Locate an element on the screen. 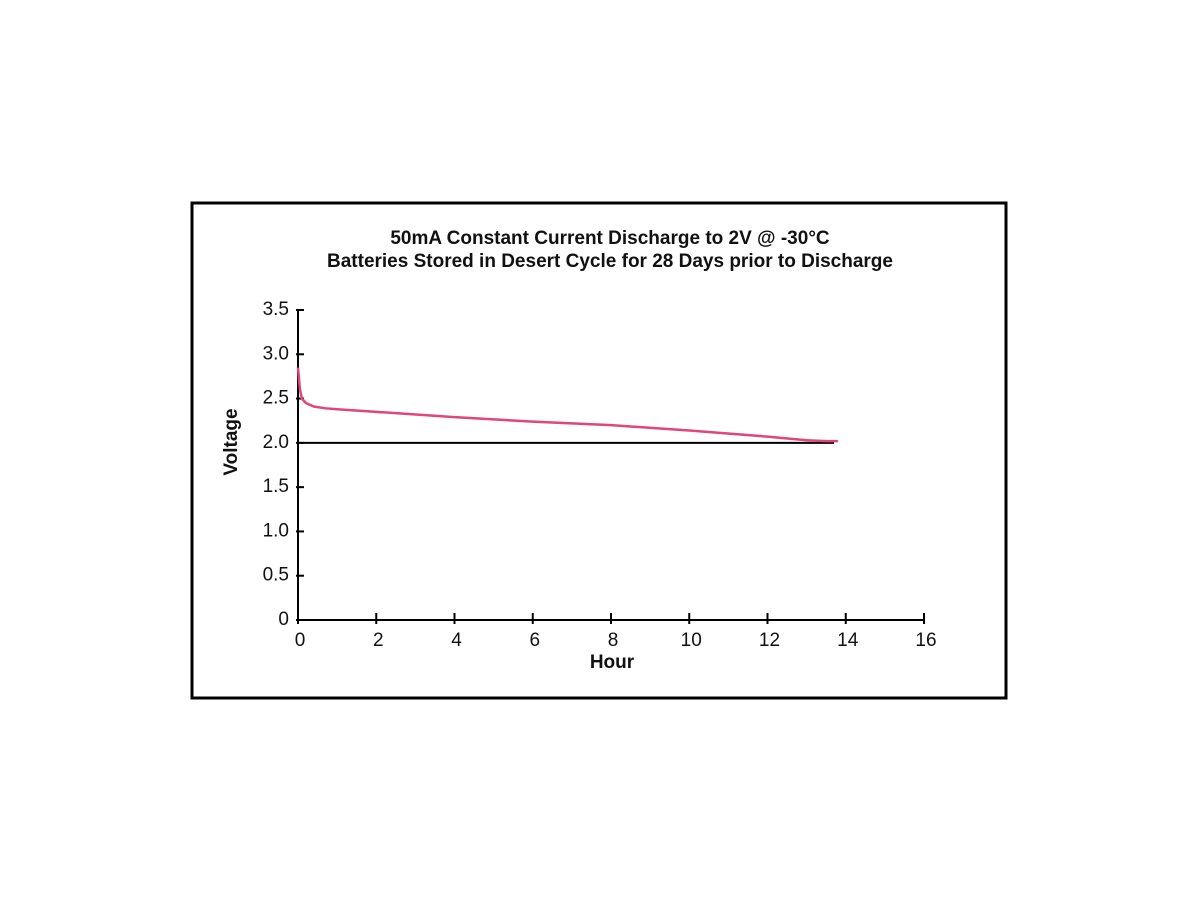  y-tick-label: 3.5 is located at coordinates (276, 309).